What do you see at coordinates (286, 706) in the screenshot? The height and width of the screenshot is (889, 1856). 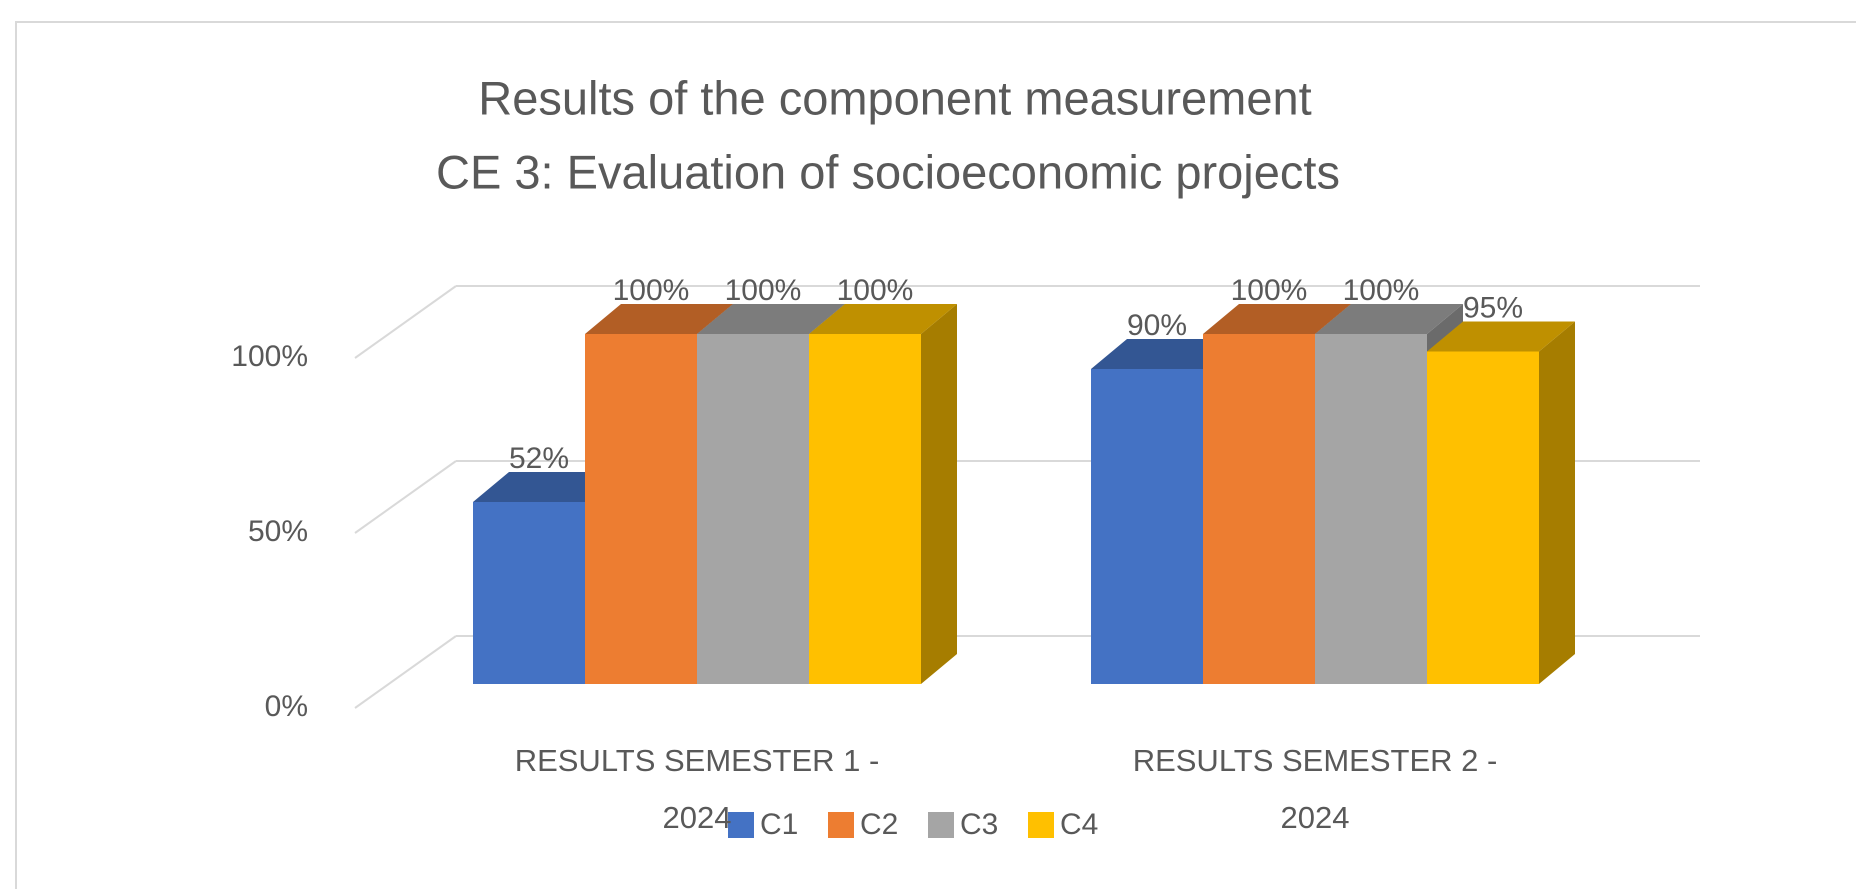 I see `y-tick-label: 0%` at bounding box center [286, 706].